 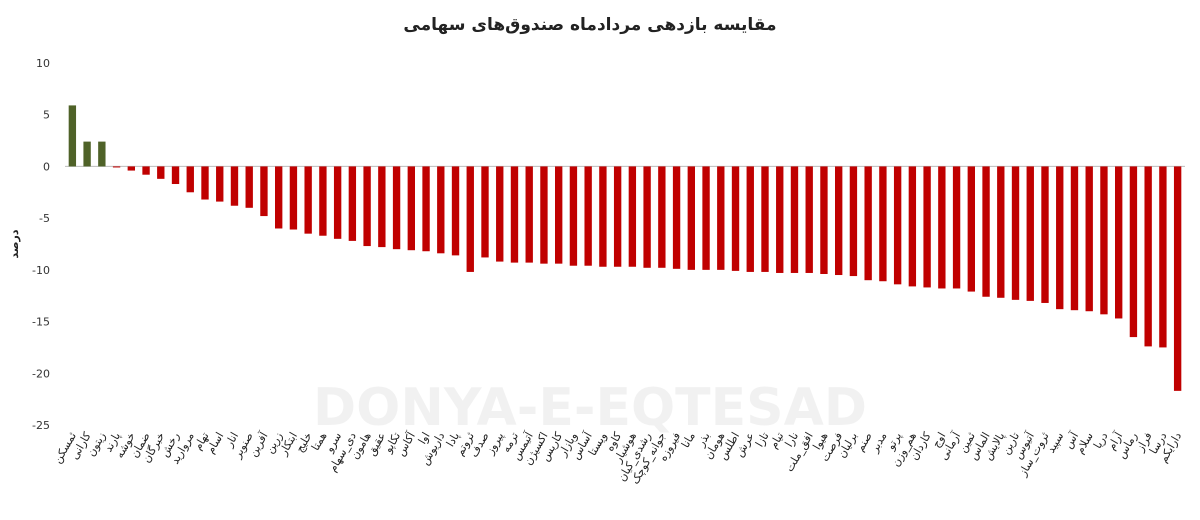 What do you see at coordinates (41, 270) in the screenshot?
I see `y-tick-label: -10` at bounding box center [41, 270].